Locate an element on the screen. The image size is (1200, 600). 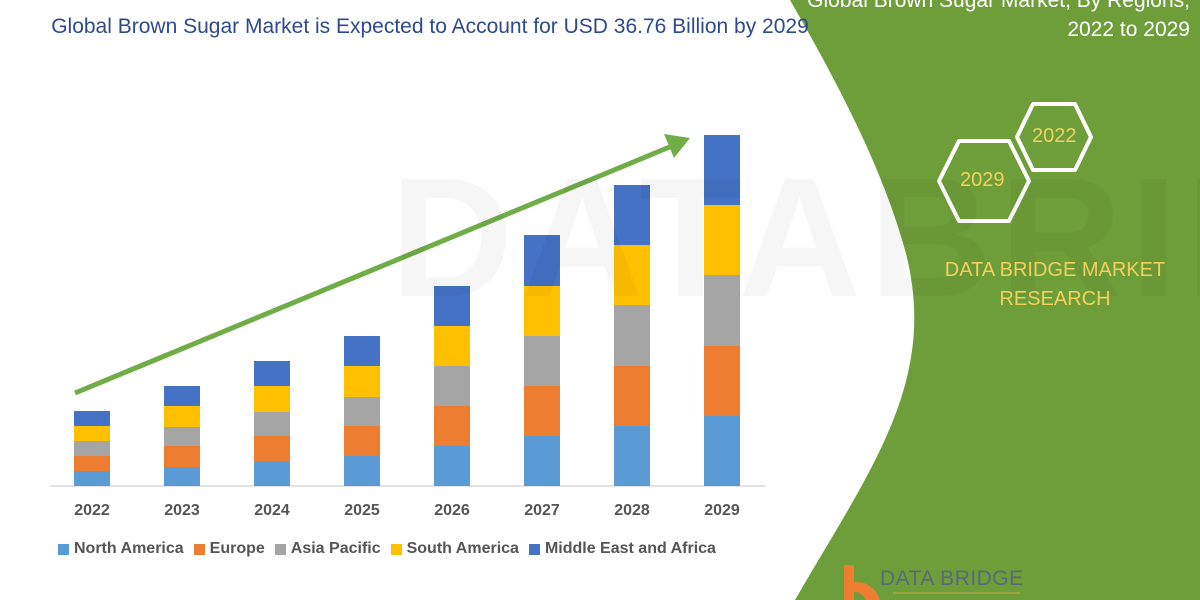
bar-segment-asia-pacific-2026 is located at coordinates (452, 386).